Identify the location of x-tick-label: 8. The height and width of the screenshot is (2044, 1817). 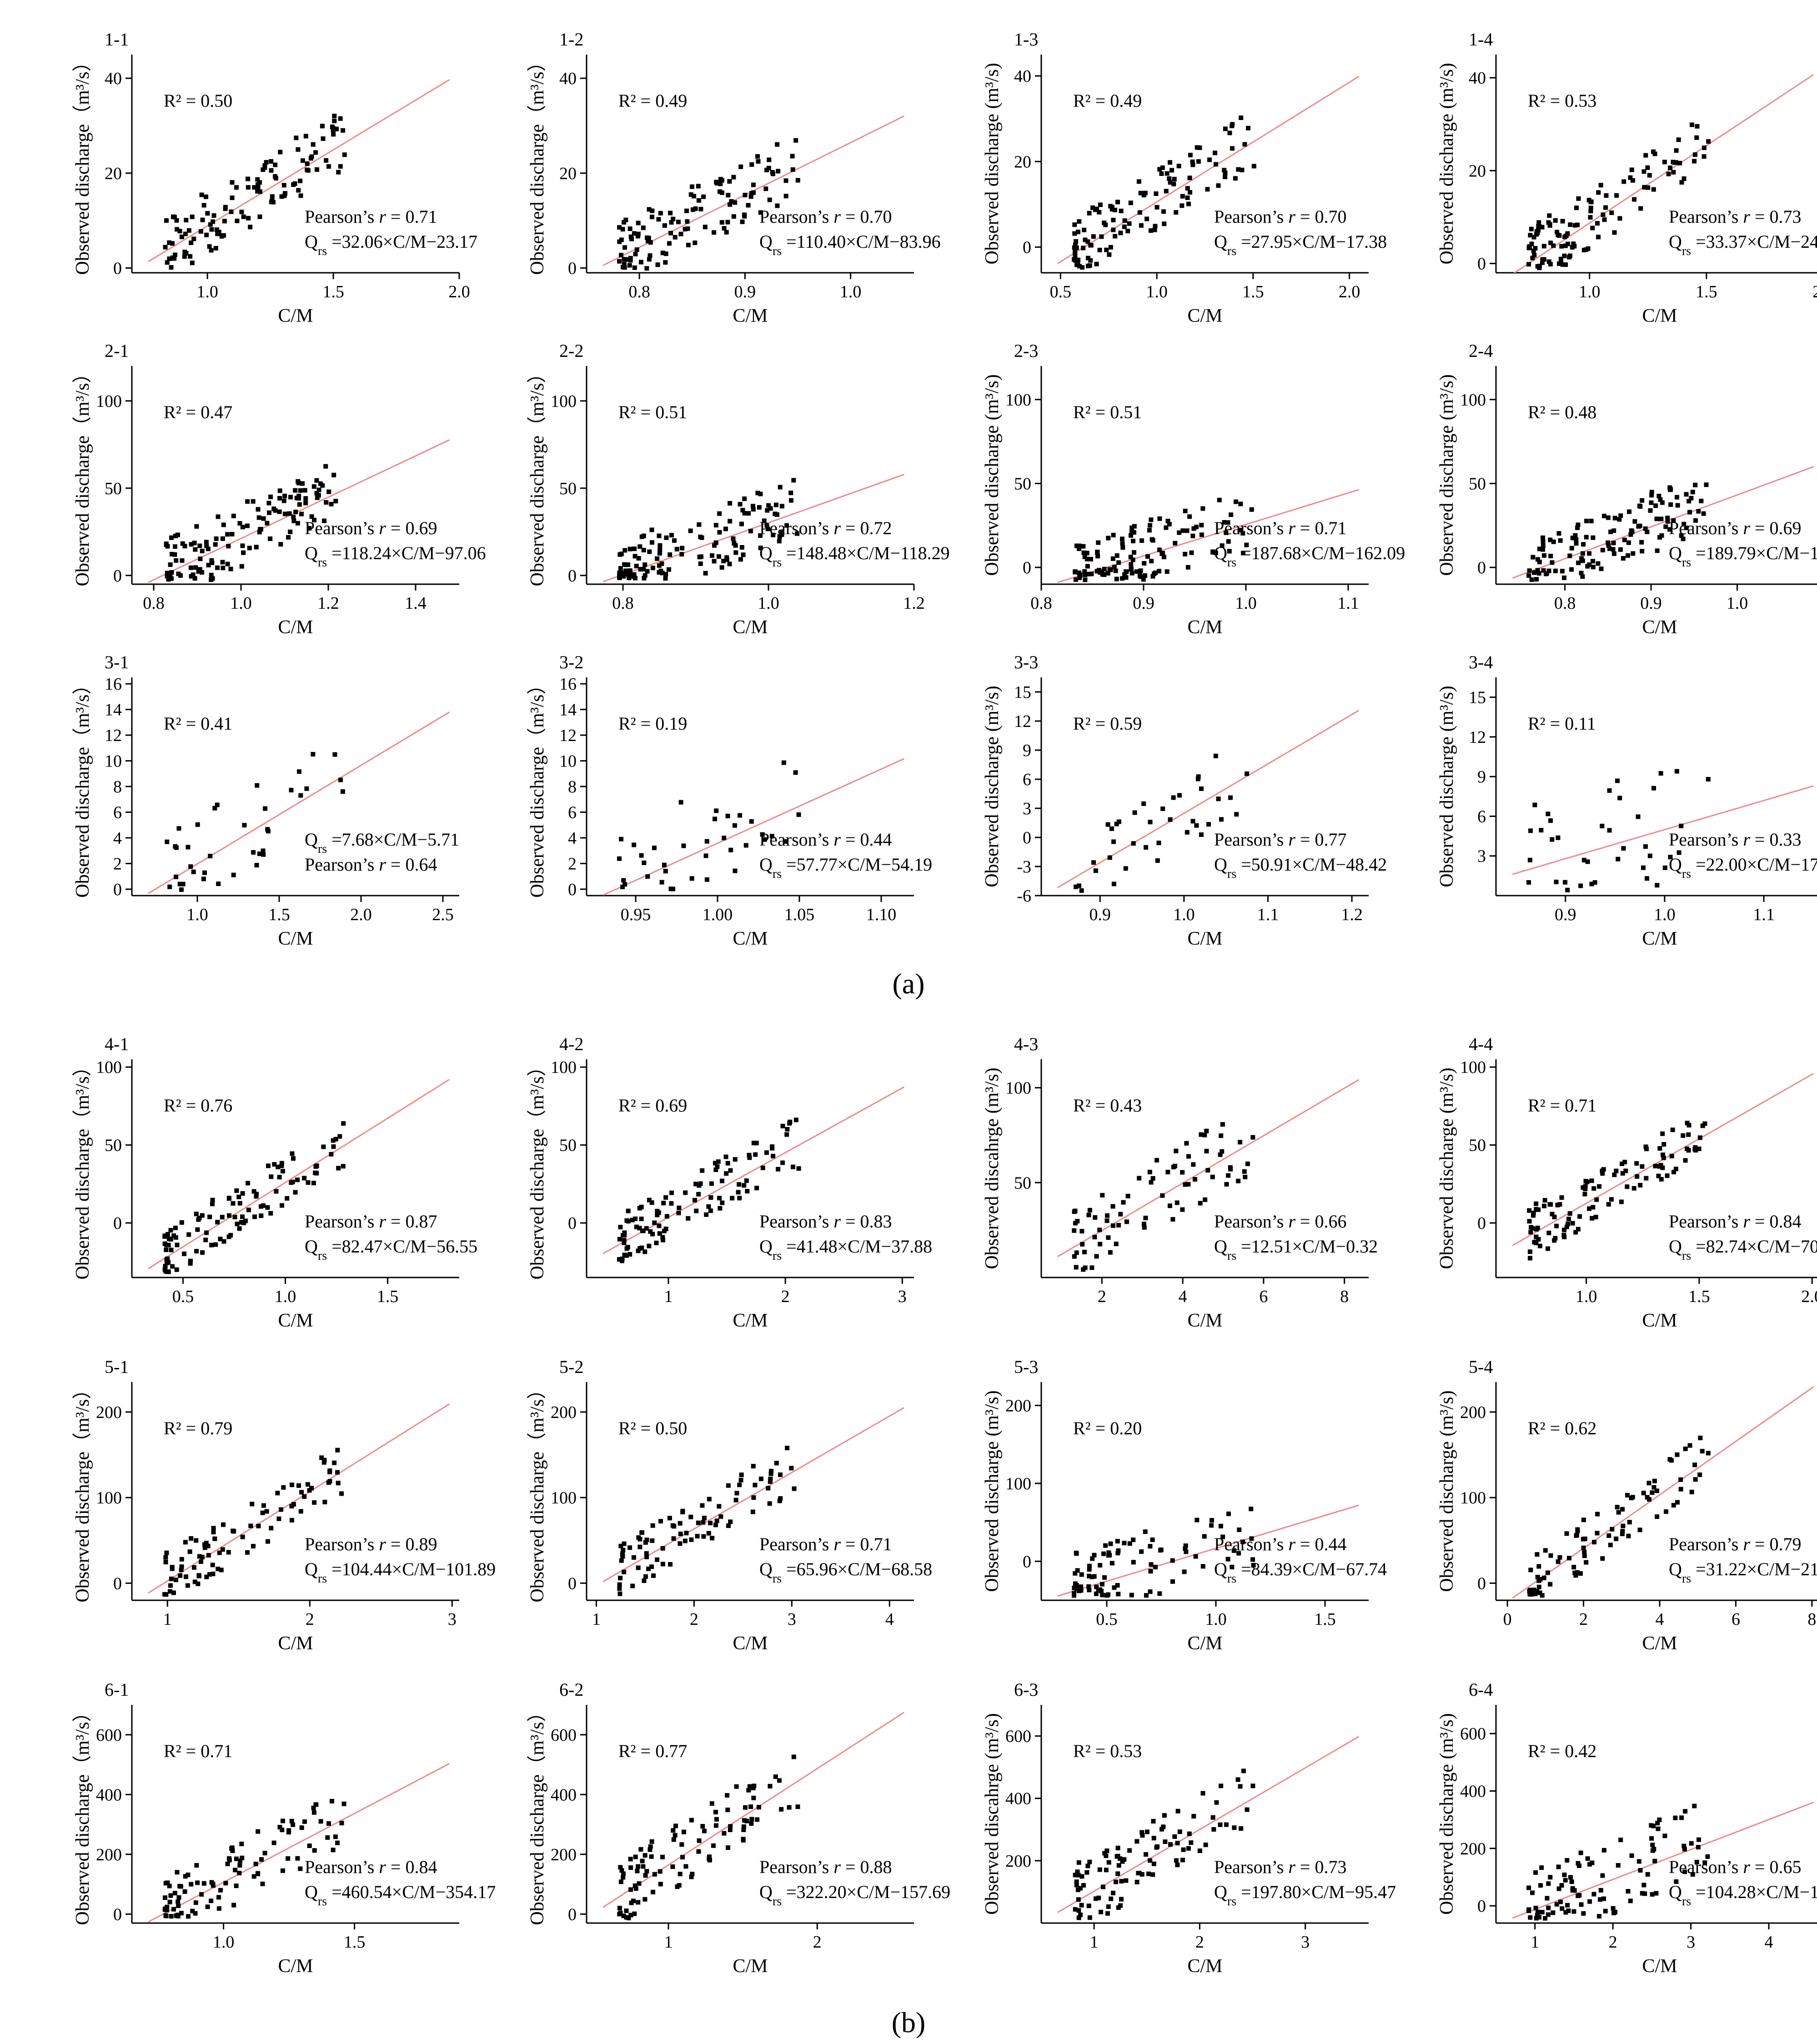
(1811, 1620).